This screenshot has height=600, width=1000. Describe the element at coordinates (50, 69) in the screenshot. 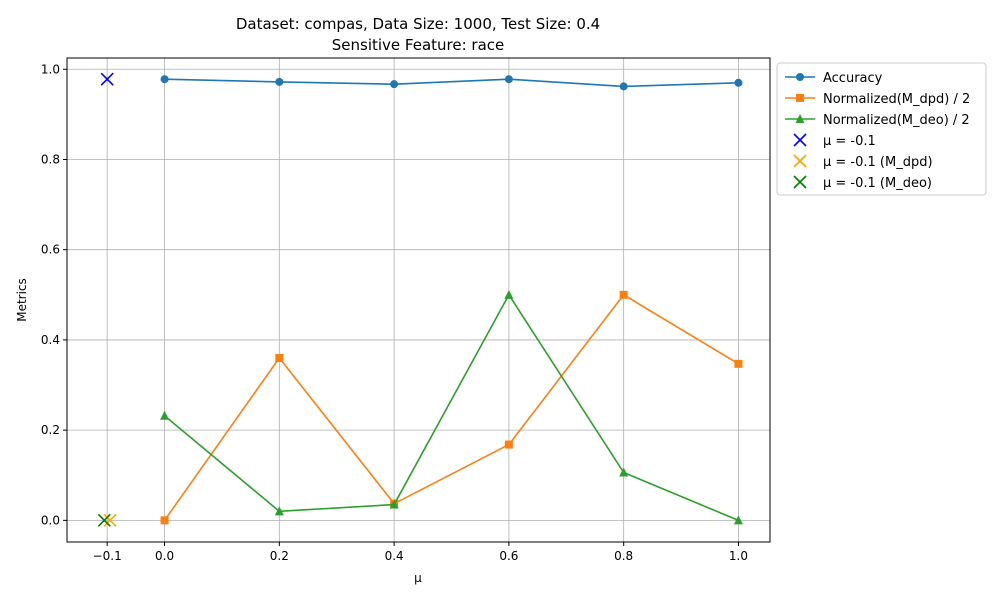

I see `y-tick-label: 1.0` at that location.